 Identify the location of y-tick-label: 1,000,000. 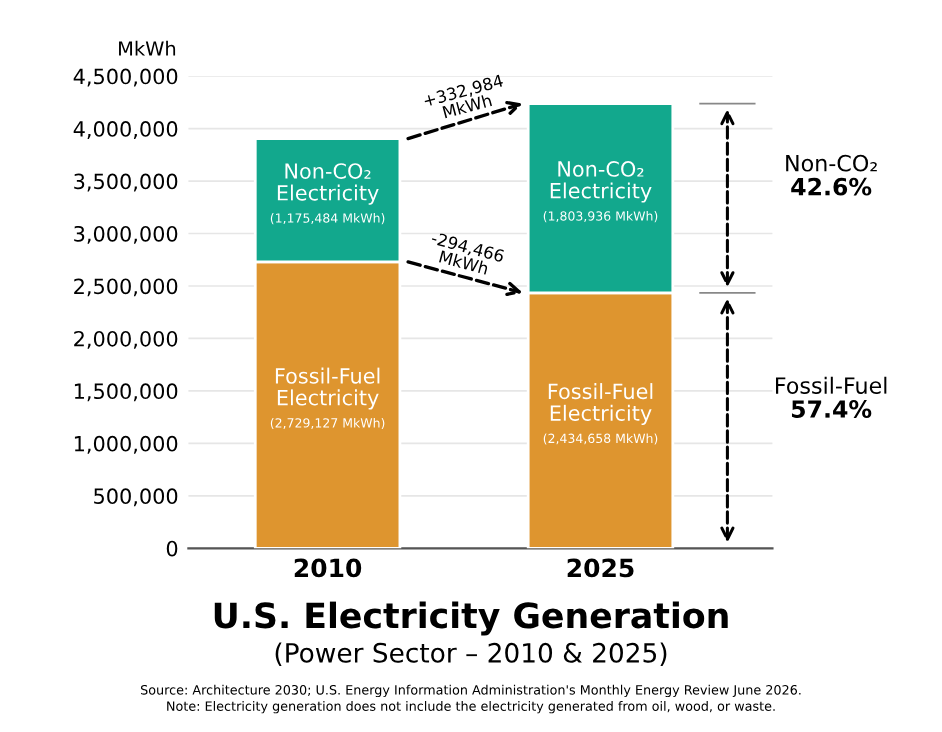
(126, 444).